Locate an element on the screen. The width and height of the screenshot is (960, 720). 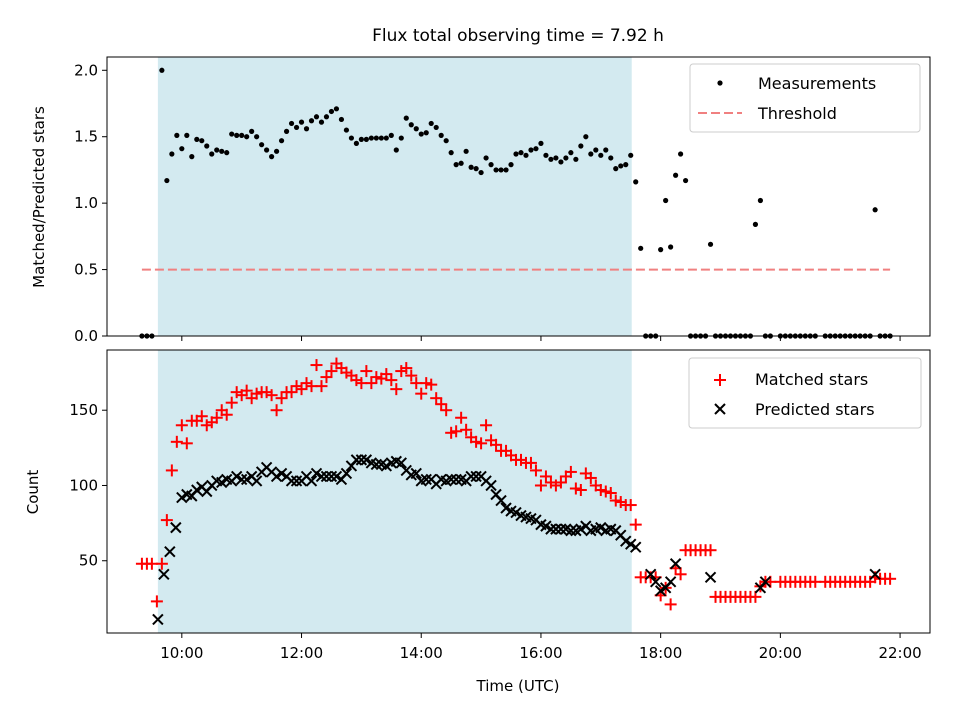
top-legend: Measurements Threshold is located at coordinates (805, 98).